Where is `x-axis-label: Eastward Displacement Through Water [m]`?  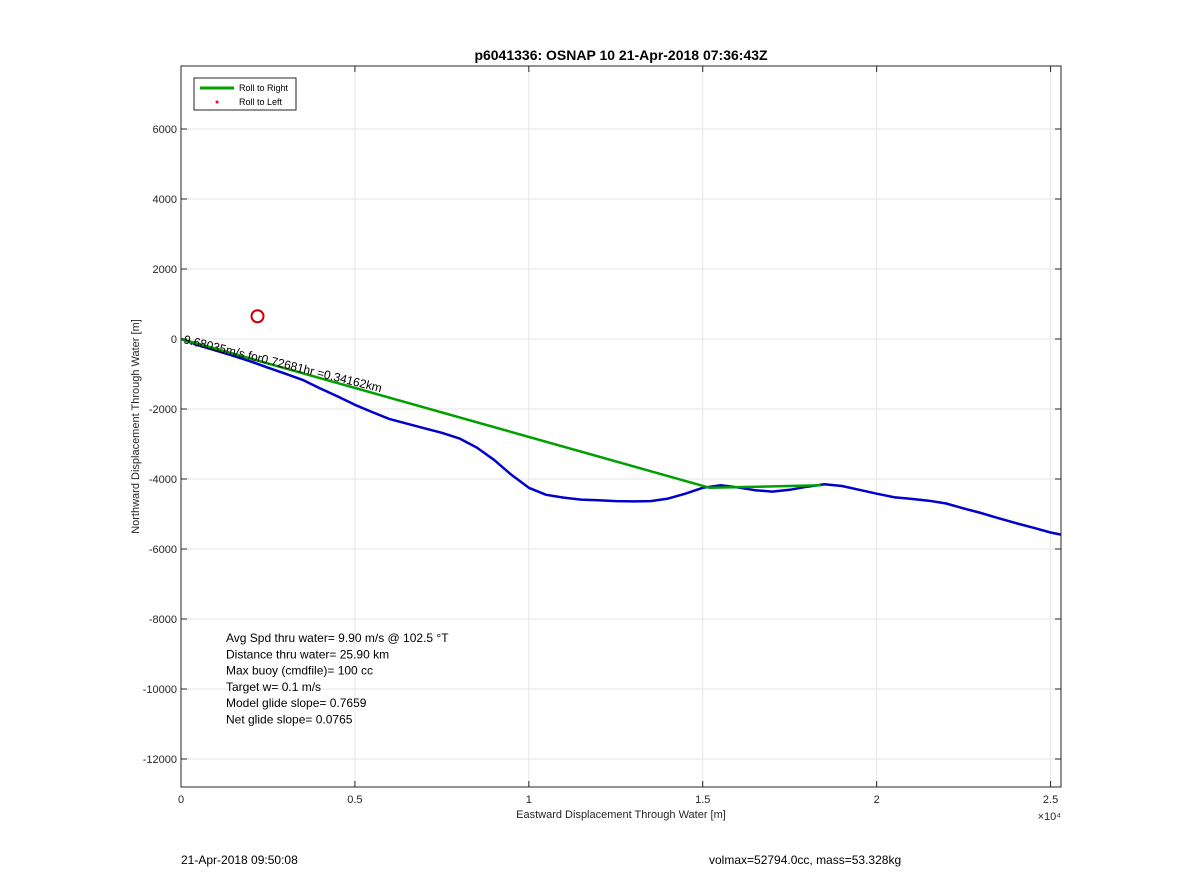
x-axis-label: Eastward Displacement Through Water [m] is located at coordinates (621, 815).